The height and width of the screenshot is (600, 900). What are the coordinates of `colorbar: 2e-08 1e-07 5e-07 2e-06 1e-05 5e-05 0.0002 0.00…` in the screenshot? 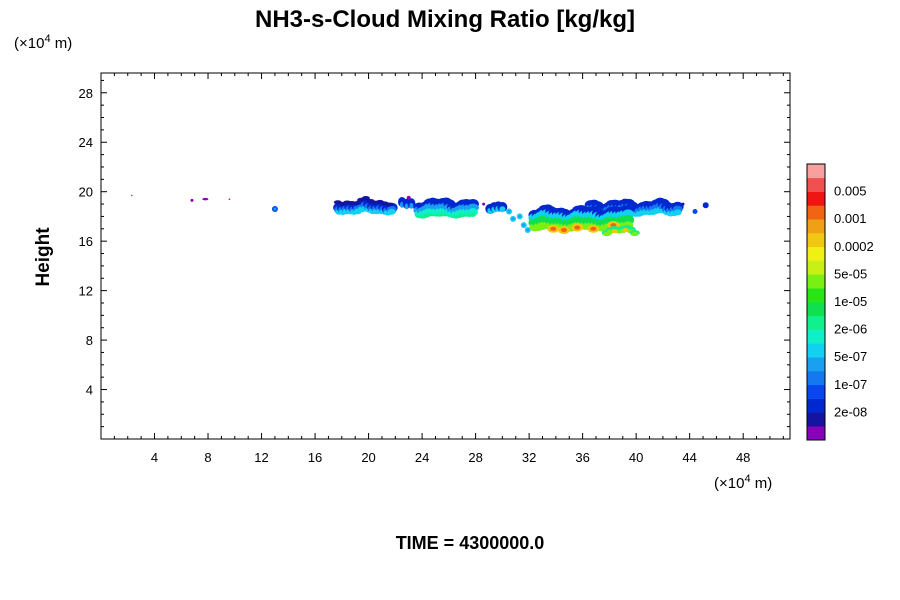 It's located at (840, 302).